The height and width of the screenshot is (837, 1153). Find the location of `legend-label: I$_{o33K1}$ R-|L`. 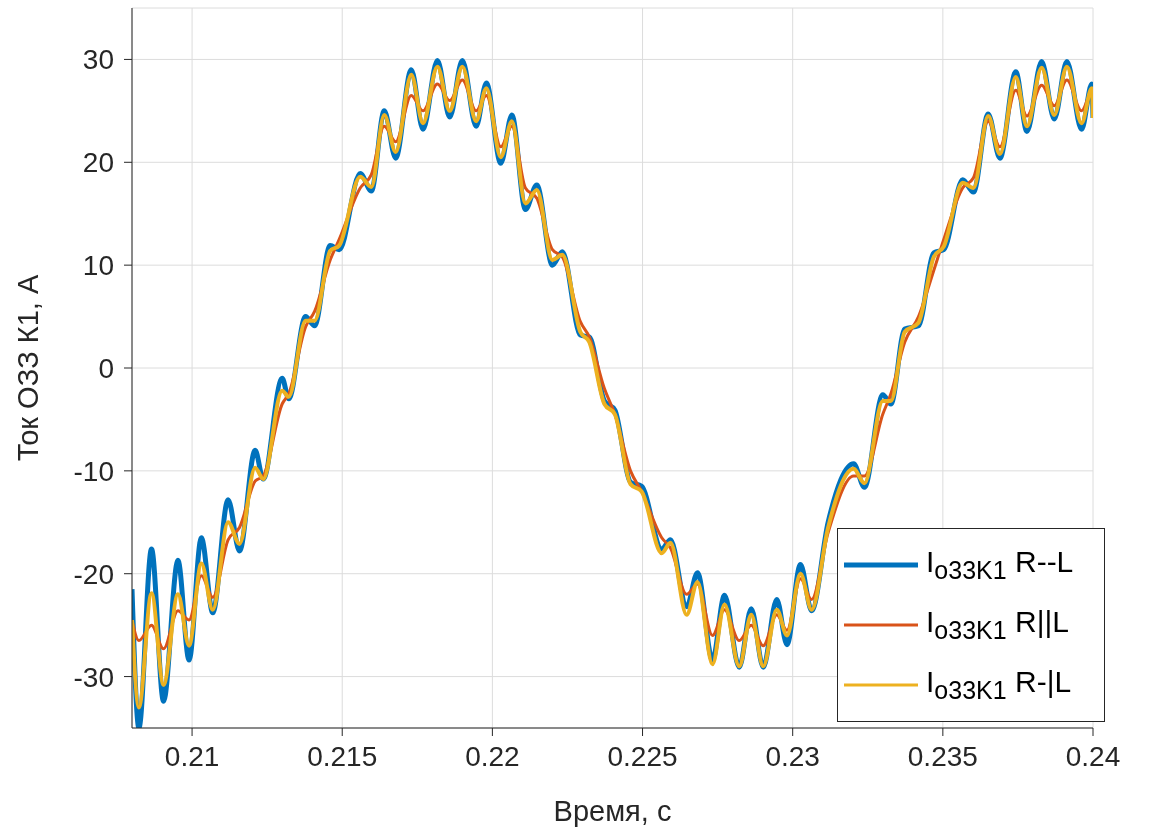

legend-label: I$_{o33K1}$ R-|L is located at coordinates (999, 685).